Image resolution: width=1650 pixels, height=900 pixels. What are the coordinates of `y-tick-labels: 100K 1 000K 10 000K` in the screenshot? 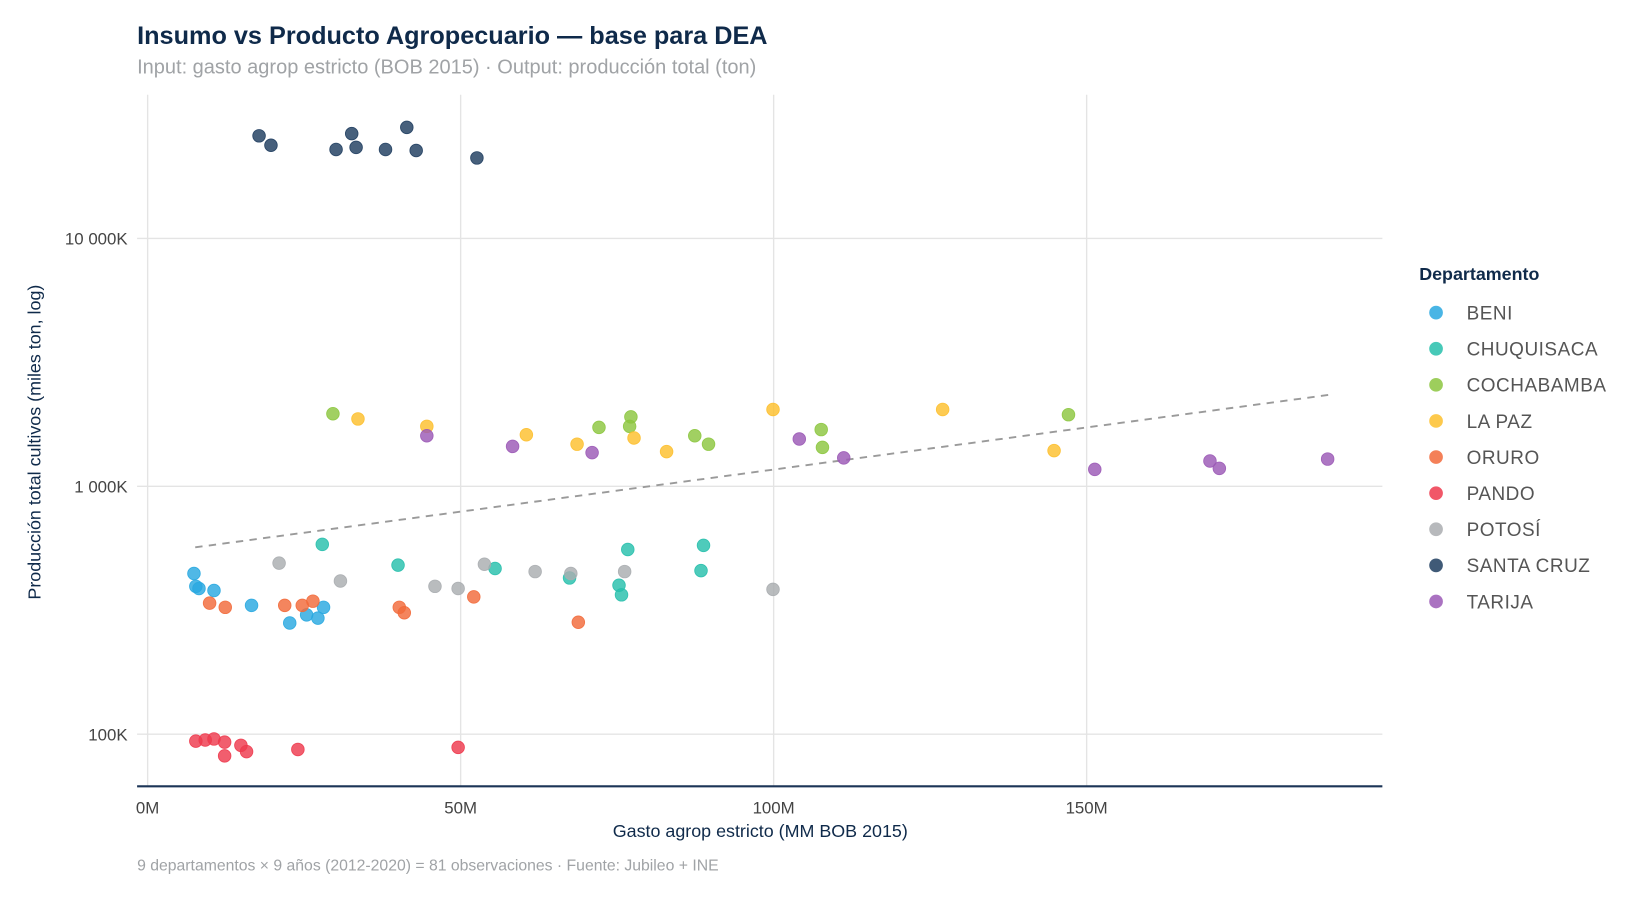 It's located at (96, 487).